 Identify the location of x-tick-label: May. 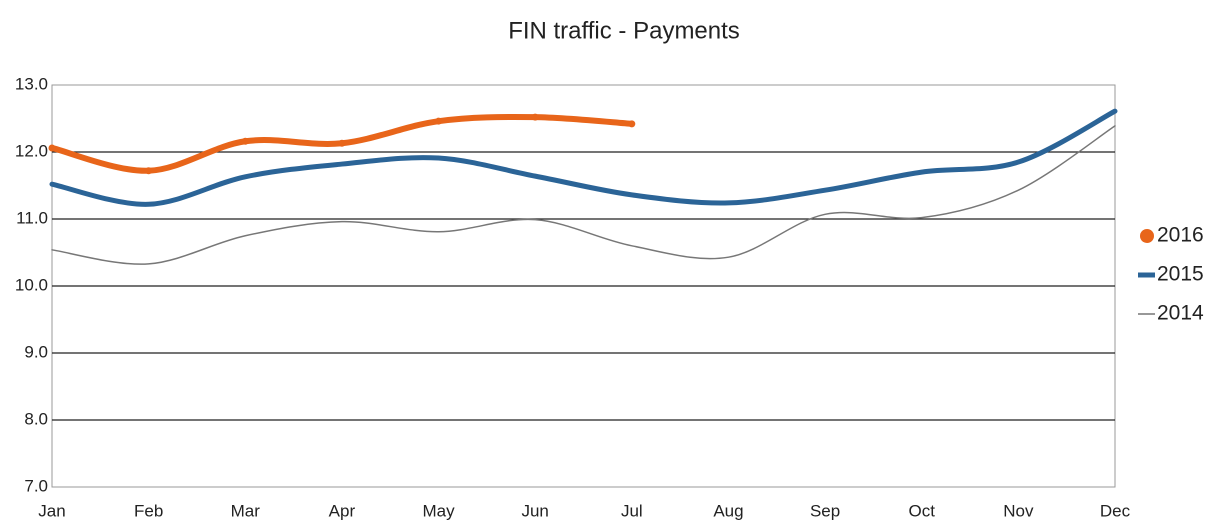
(438, 510).